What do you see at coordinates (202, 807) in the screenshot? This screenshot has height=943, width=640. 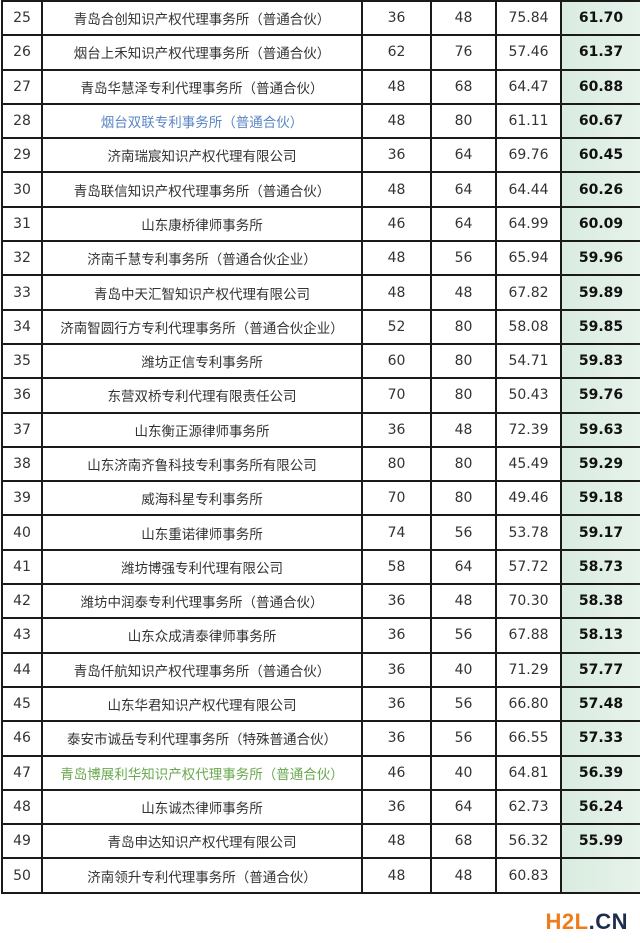 I see `name-cell: 山东诚杰律师事务所` at bounding box center [202, 807].